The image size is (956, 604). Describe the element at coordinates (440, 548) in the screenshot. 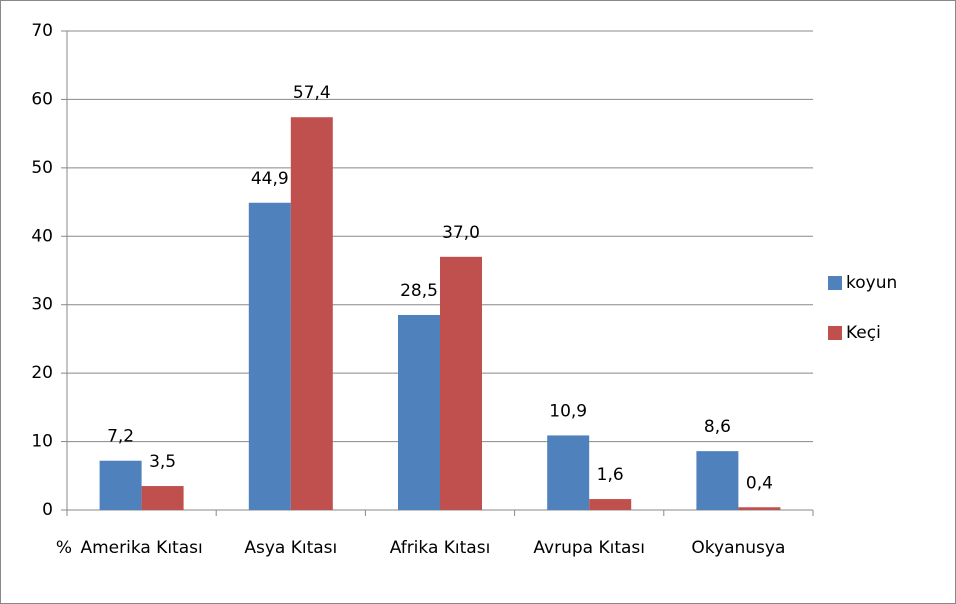

I see `x-tick-label: Afrika Kıtası` at that location.